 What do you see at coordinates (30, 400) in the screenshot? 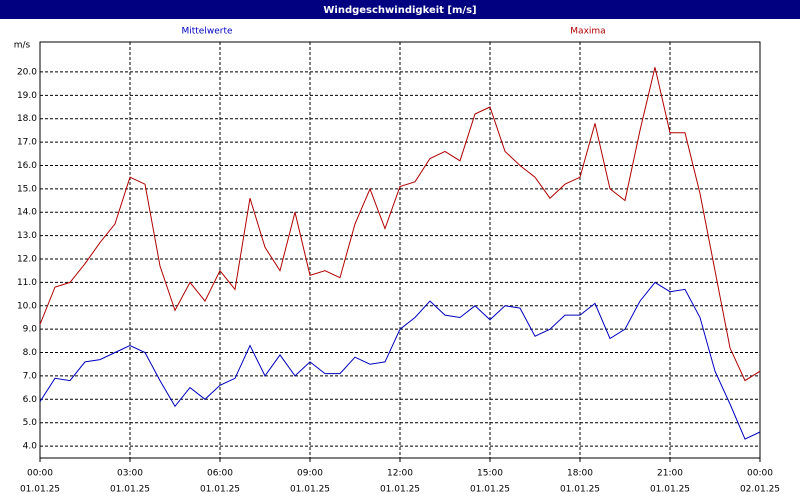
I see `y-tick-label: 6.0` at bounding box center [30, 400].